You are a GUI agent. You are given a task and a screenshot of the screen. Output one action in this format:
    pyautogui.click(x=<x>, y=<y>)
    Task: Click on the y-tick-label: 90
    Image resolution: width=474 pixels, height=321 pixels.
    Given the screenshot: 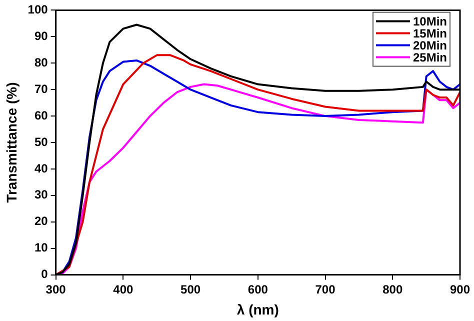 What is the action you would take?
    pyautogui.click(x=41, y=35)
    